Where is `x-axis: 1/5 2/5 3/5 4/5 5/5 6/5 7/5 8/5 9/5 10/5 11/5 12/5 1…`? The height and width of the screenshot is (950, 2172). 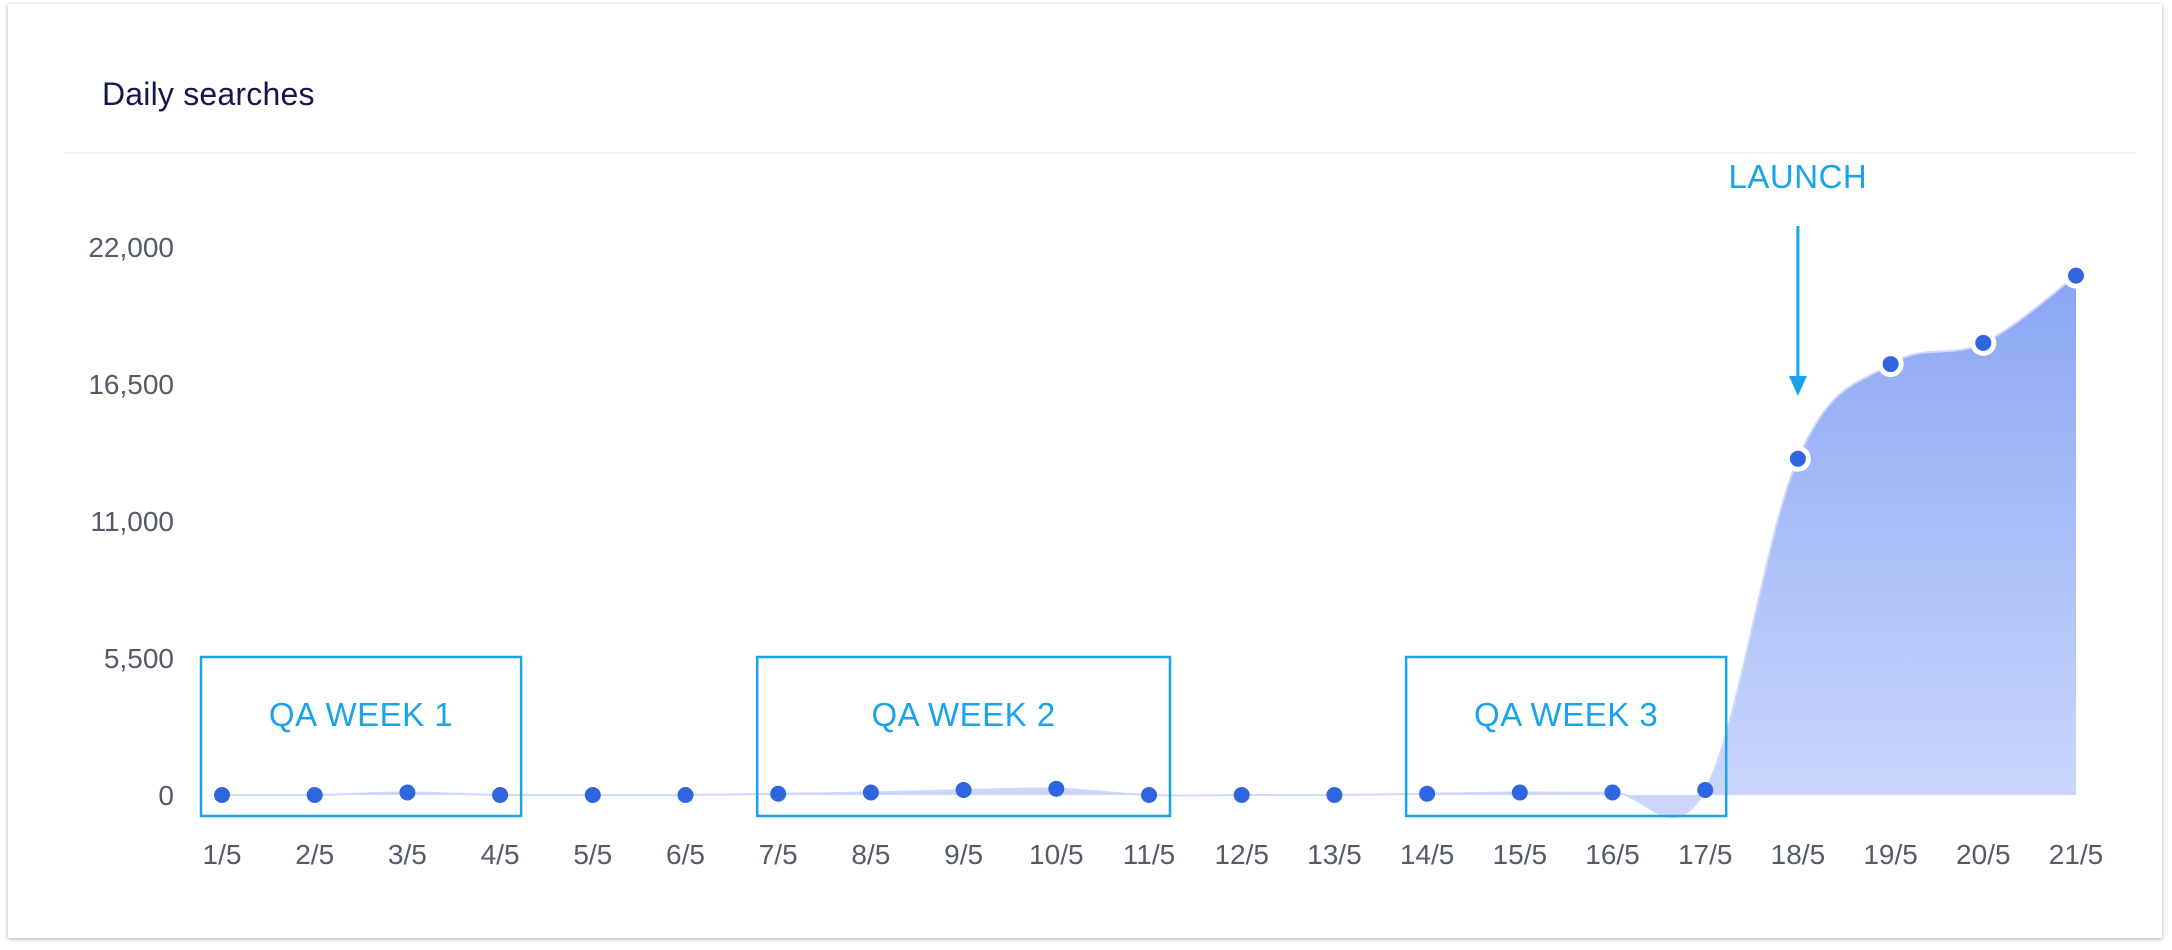
x-axis: 1/5 2/5 3/5 4/5 5/5 6/5 7/5 8/5 9/5 10/5 11/5 12/5 1… is located at coordinates (1153, 854).